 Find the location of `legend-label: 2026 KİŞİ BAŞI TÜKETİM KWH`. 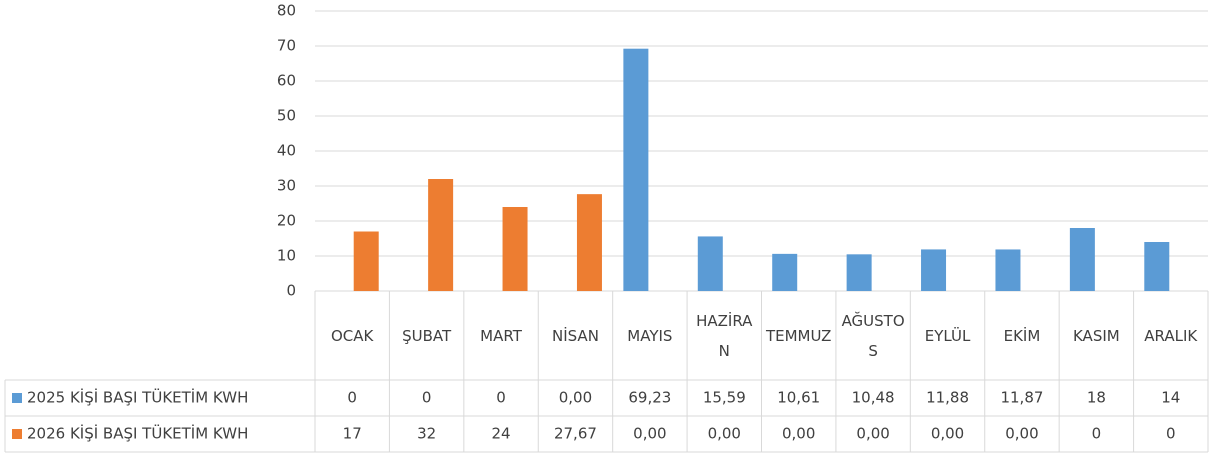

legend-label: 2026 KİŞİ BAŞI TÜKETİM KWH is located at coordinates (137, 433).